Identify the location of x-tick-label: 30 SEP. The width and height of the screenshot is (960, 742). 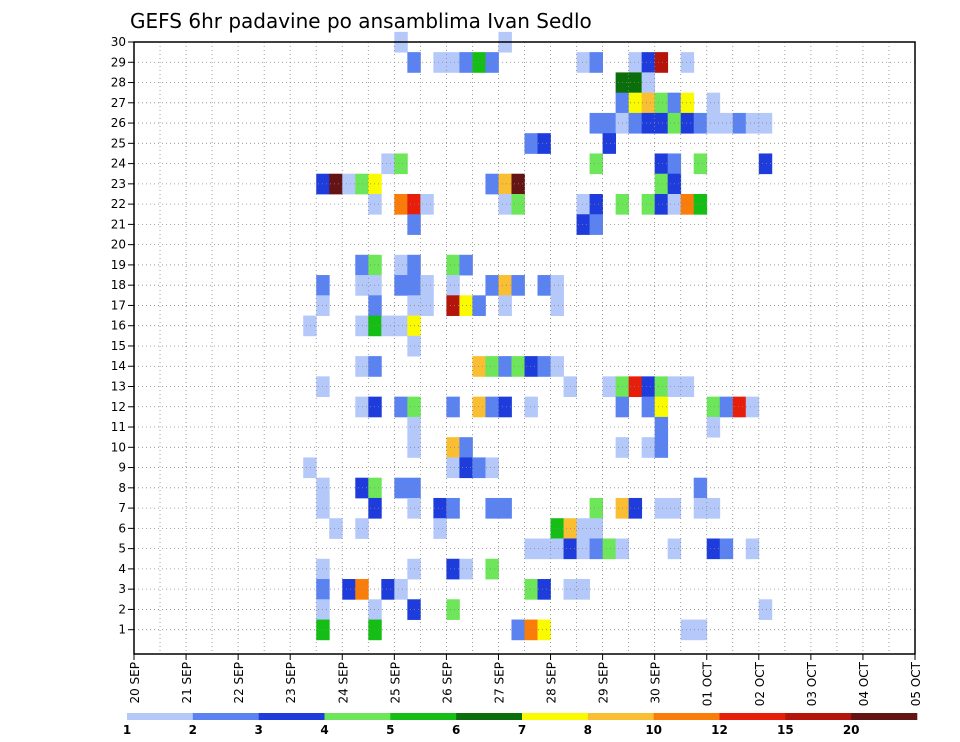
(656, 683).